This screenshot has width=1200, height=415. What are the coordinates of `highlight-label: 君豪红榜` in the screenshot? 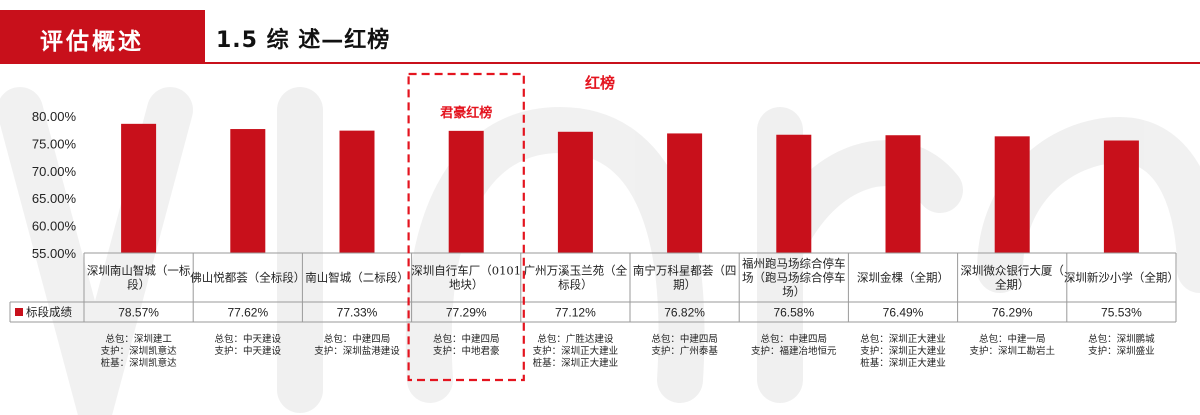 It's located at (466, 113).